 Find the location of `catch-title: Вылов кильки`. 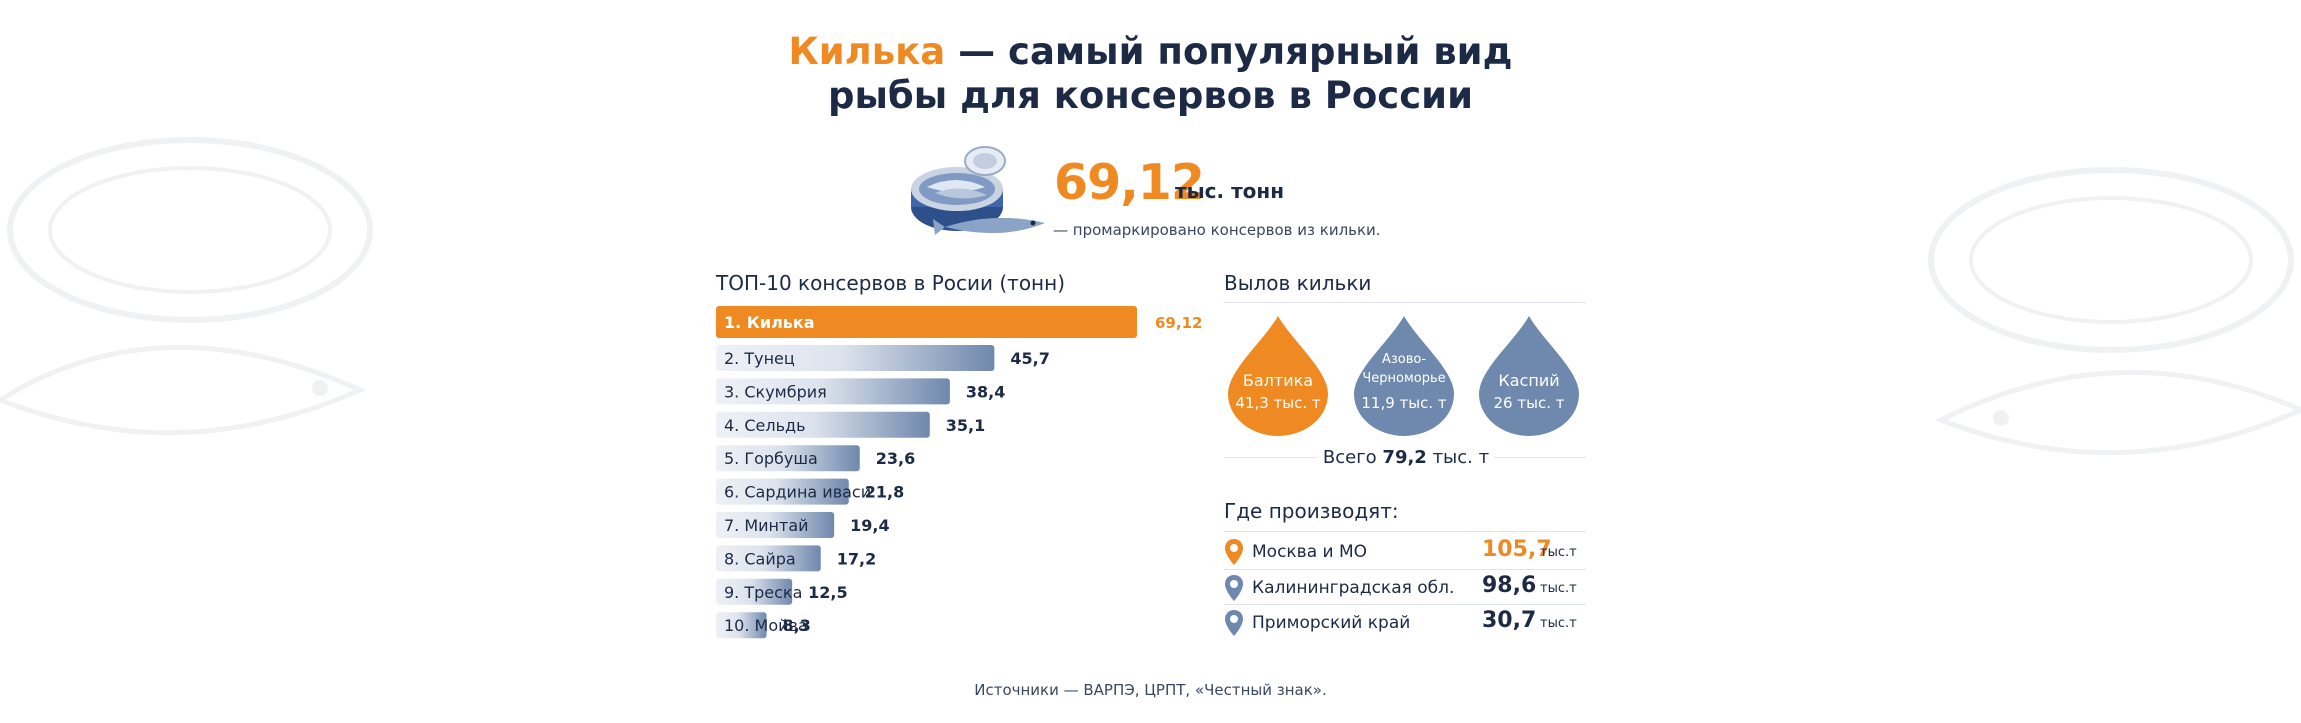

catch-title: Вылов кильки is located at coordinates (1298, 283).